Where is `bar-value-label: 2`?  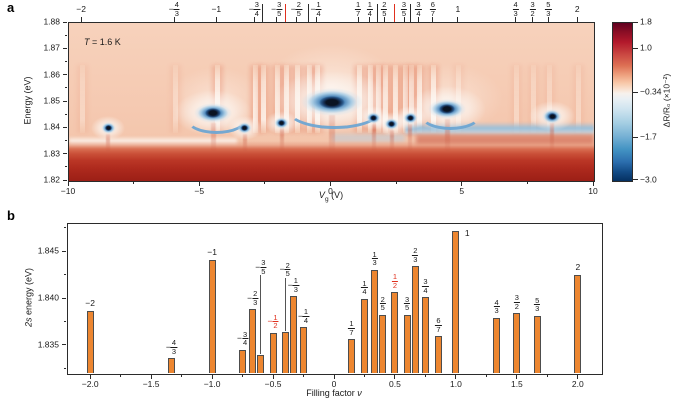
bar-value-label: 2 is located at coordinates (577, 267).